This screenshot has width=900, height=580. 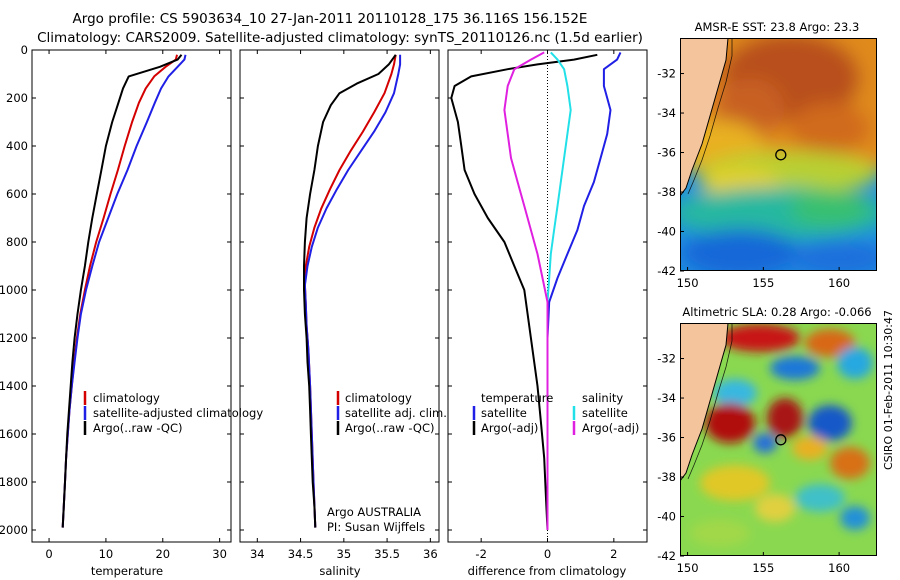 I want to click on sla-map-latitude-label: -32, so click(x=666, y=359).